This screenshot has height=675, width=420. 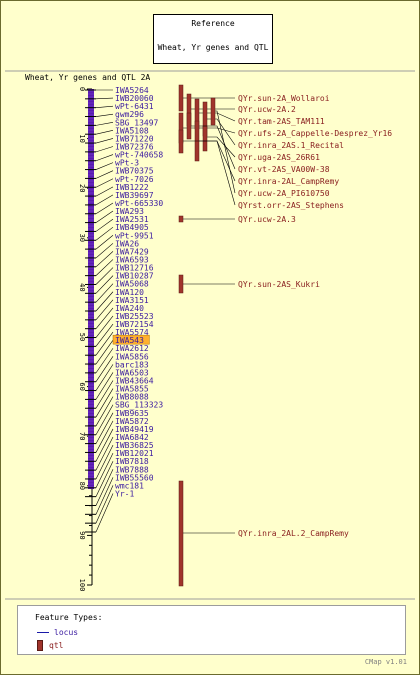 I want to click on locus-label: IWA5574, so click(x=132, y=332).